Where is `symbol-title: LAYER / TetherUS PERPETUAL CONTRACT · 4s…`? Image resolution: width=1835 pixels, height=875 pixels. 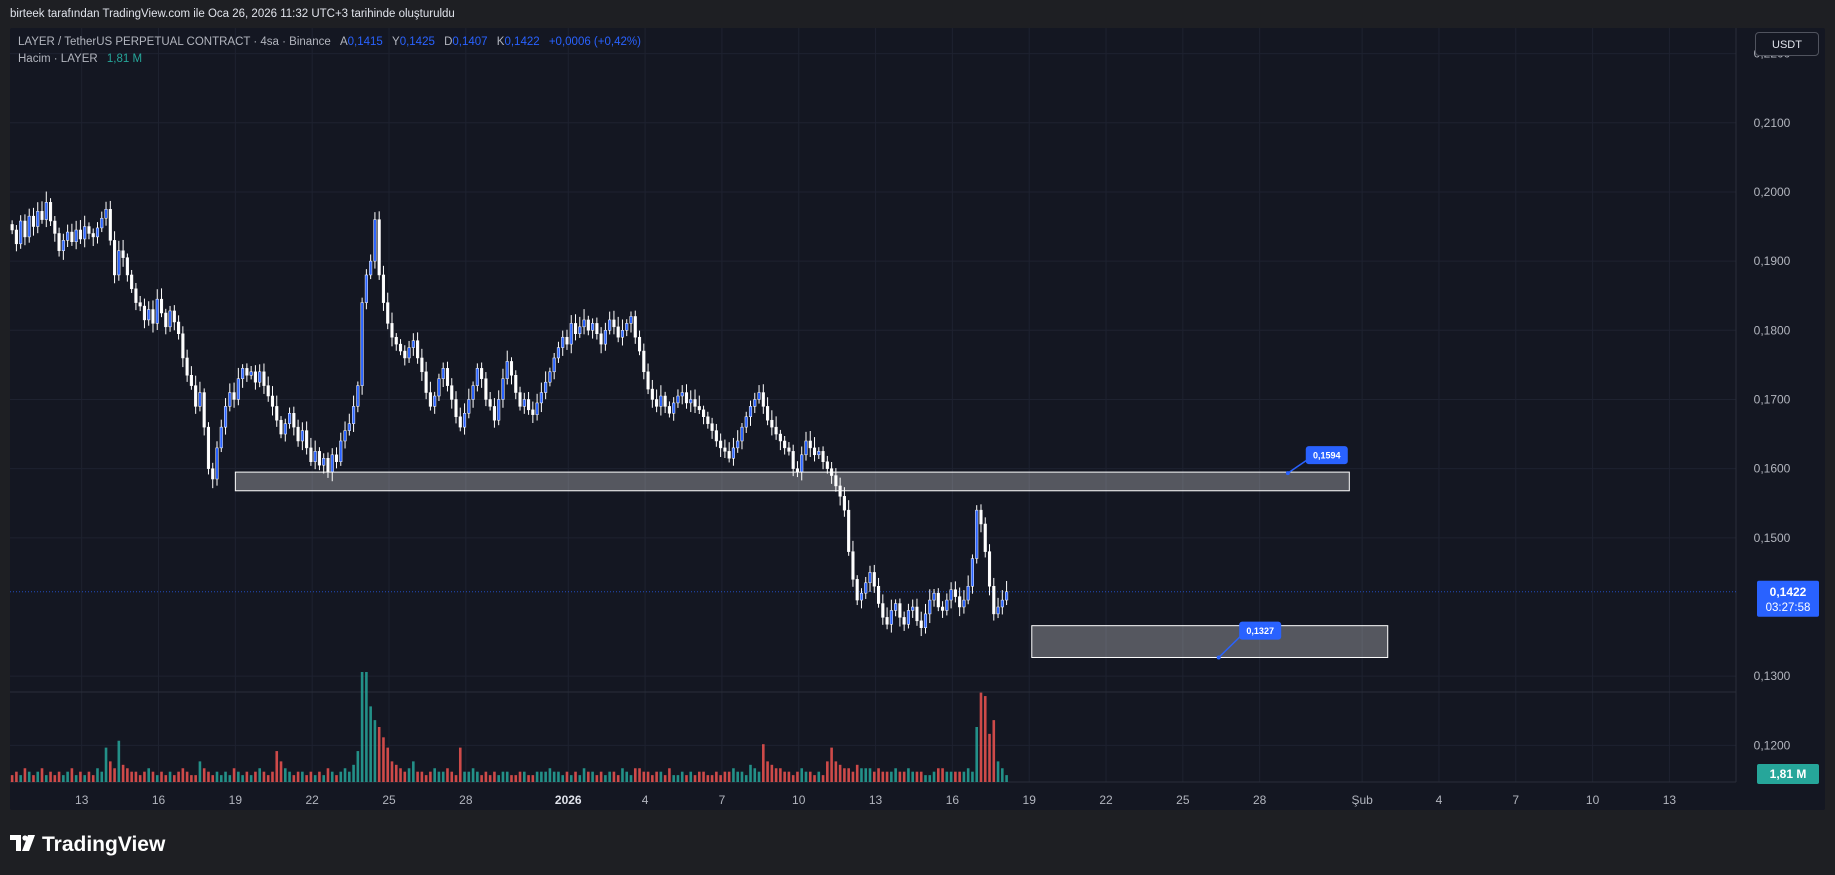
symbol-title: LAYER / TetherUS PERPETUAL CONTRACT · 4s… is located at coordinates (174, 42).